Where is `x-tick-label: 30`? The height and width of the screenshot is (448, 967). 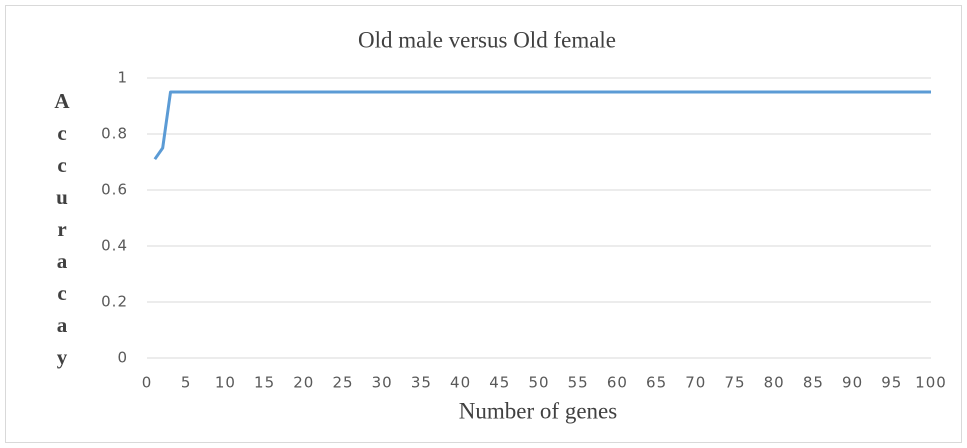
x-tick-label: 30 is located at coordinates (382, 383).